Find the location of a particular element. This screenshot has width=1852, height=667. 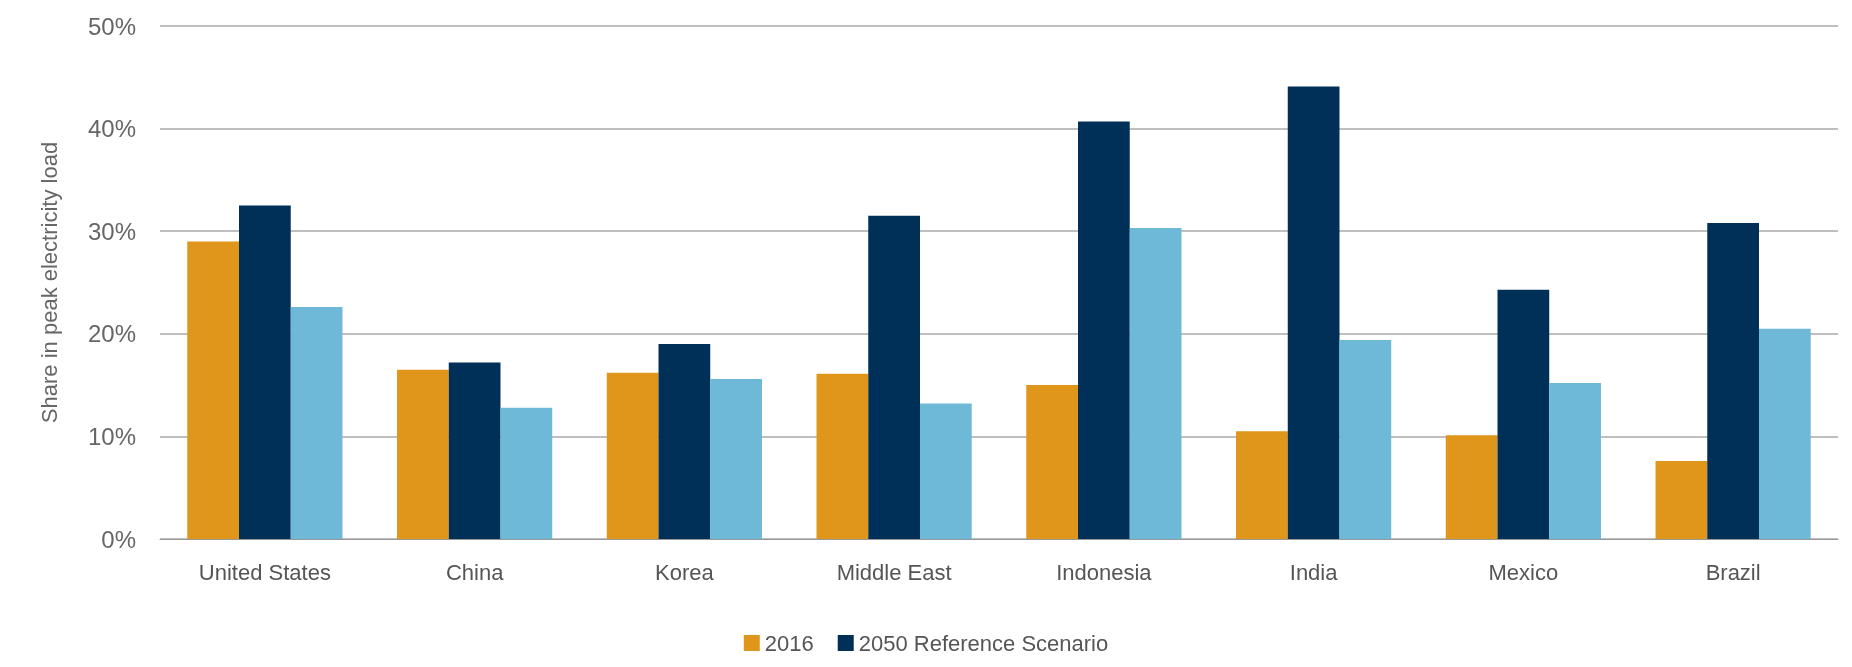

x-tick-label: Mexico is located at coordinates (1523, 572).